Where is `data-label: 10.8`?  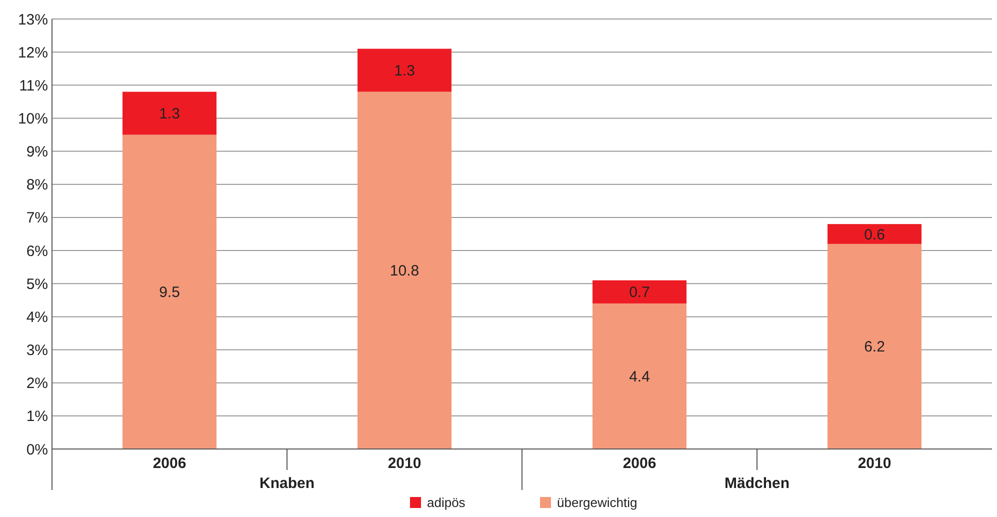
data-label: 10.8 is located at coordinates (405, 271).